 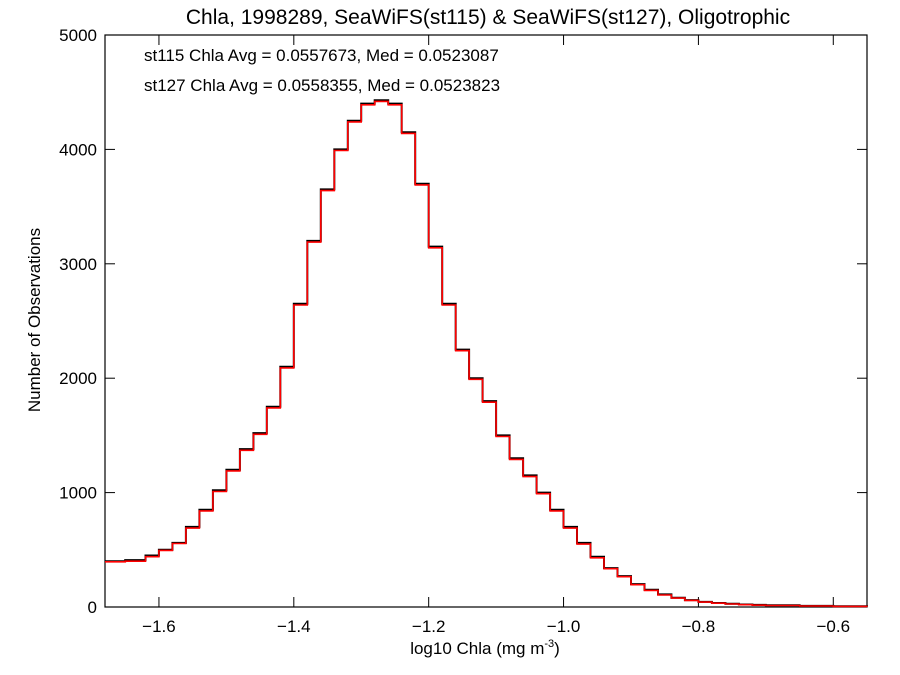 What do you see at coordinates (294, 626) in the screenshot?
I see `x-tick-label: −1.4` at bounding box center [294, 626].